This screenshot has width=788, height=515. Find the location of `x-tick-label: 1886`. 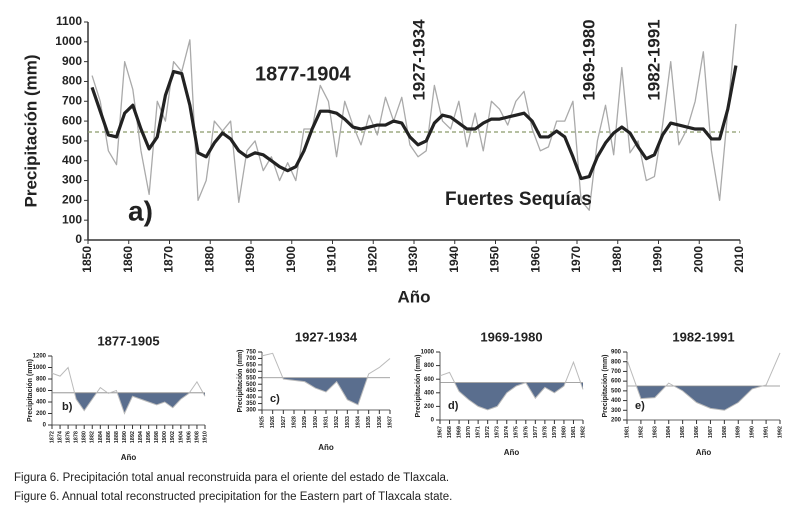

x-tick-label: 1886 is located at coordinates (109, 437).